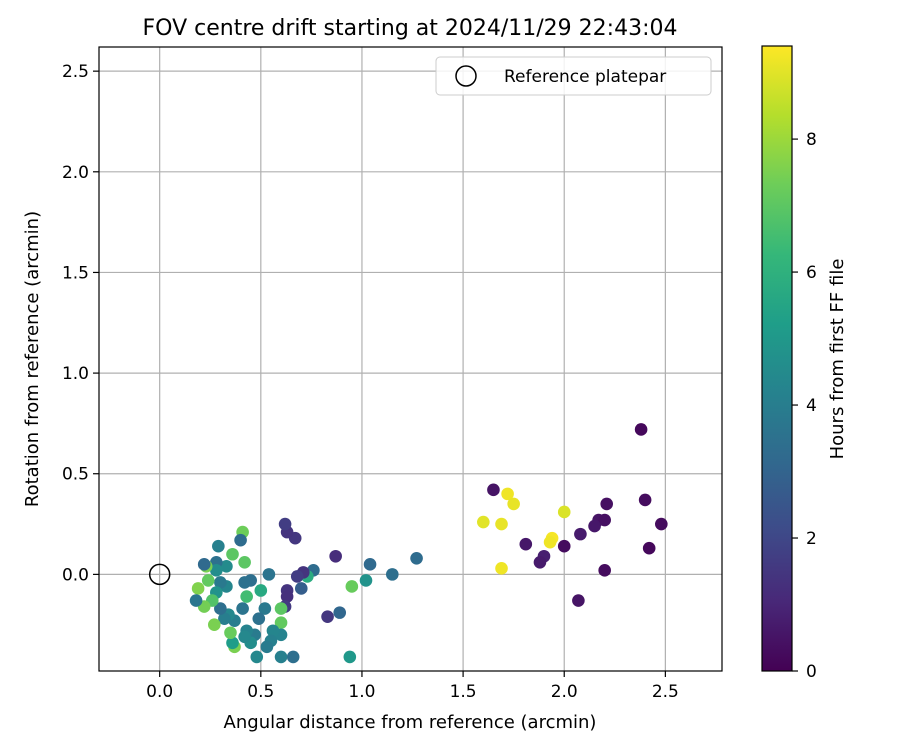  What do you see at coordinates (804, 406) in the screenshot?
I see `colorbar-ticks: 0 2 4 6 8` at bounding box center [804, 406].